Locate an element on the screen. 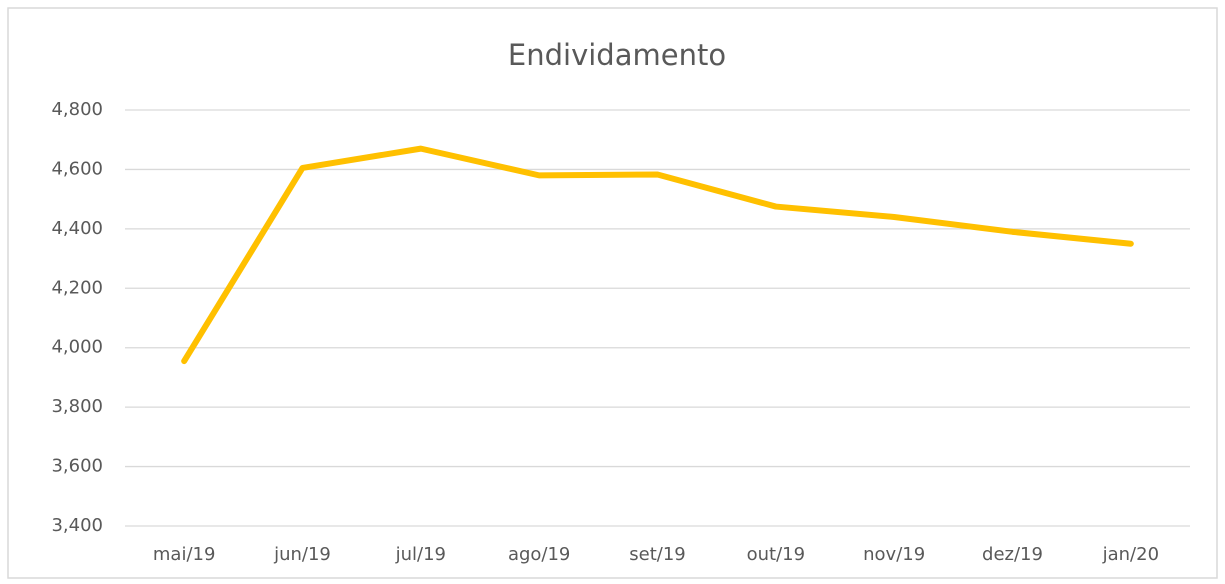 Image resolution: width=1225 pixels, height=584 pixels. y-tick-label: 4,600 is located at coordinates (77, 168).